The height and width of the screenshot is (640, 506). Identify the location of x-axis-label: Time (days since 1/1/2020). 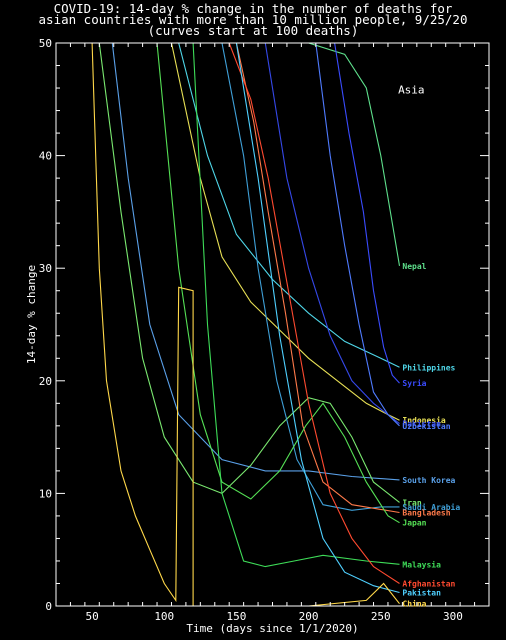
(272, 628).